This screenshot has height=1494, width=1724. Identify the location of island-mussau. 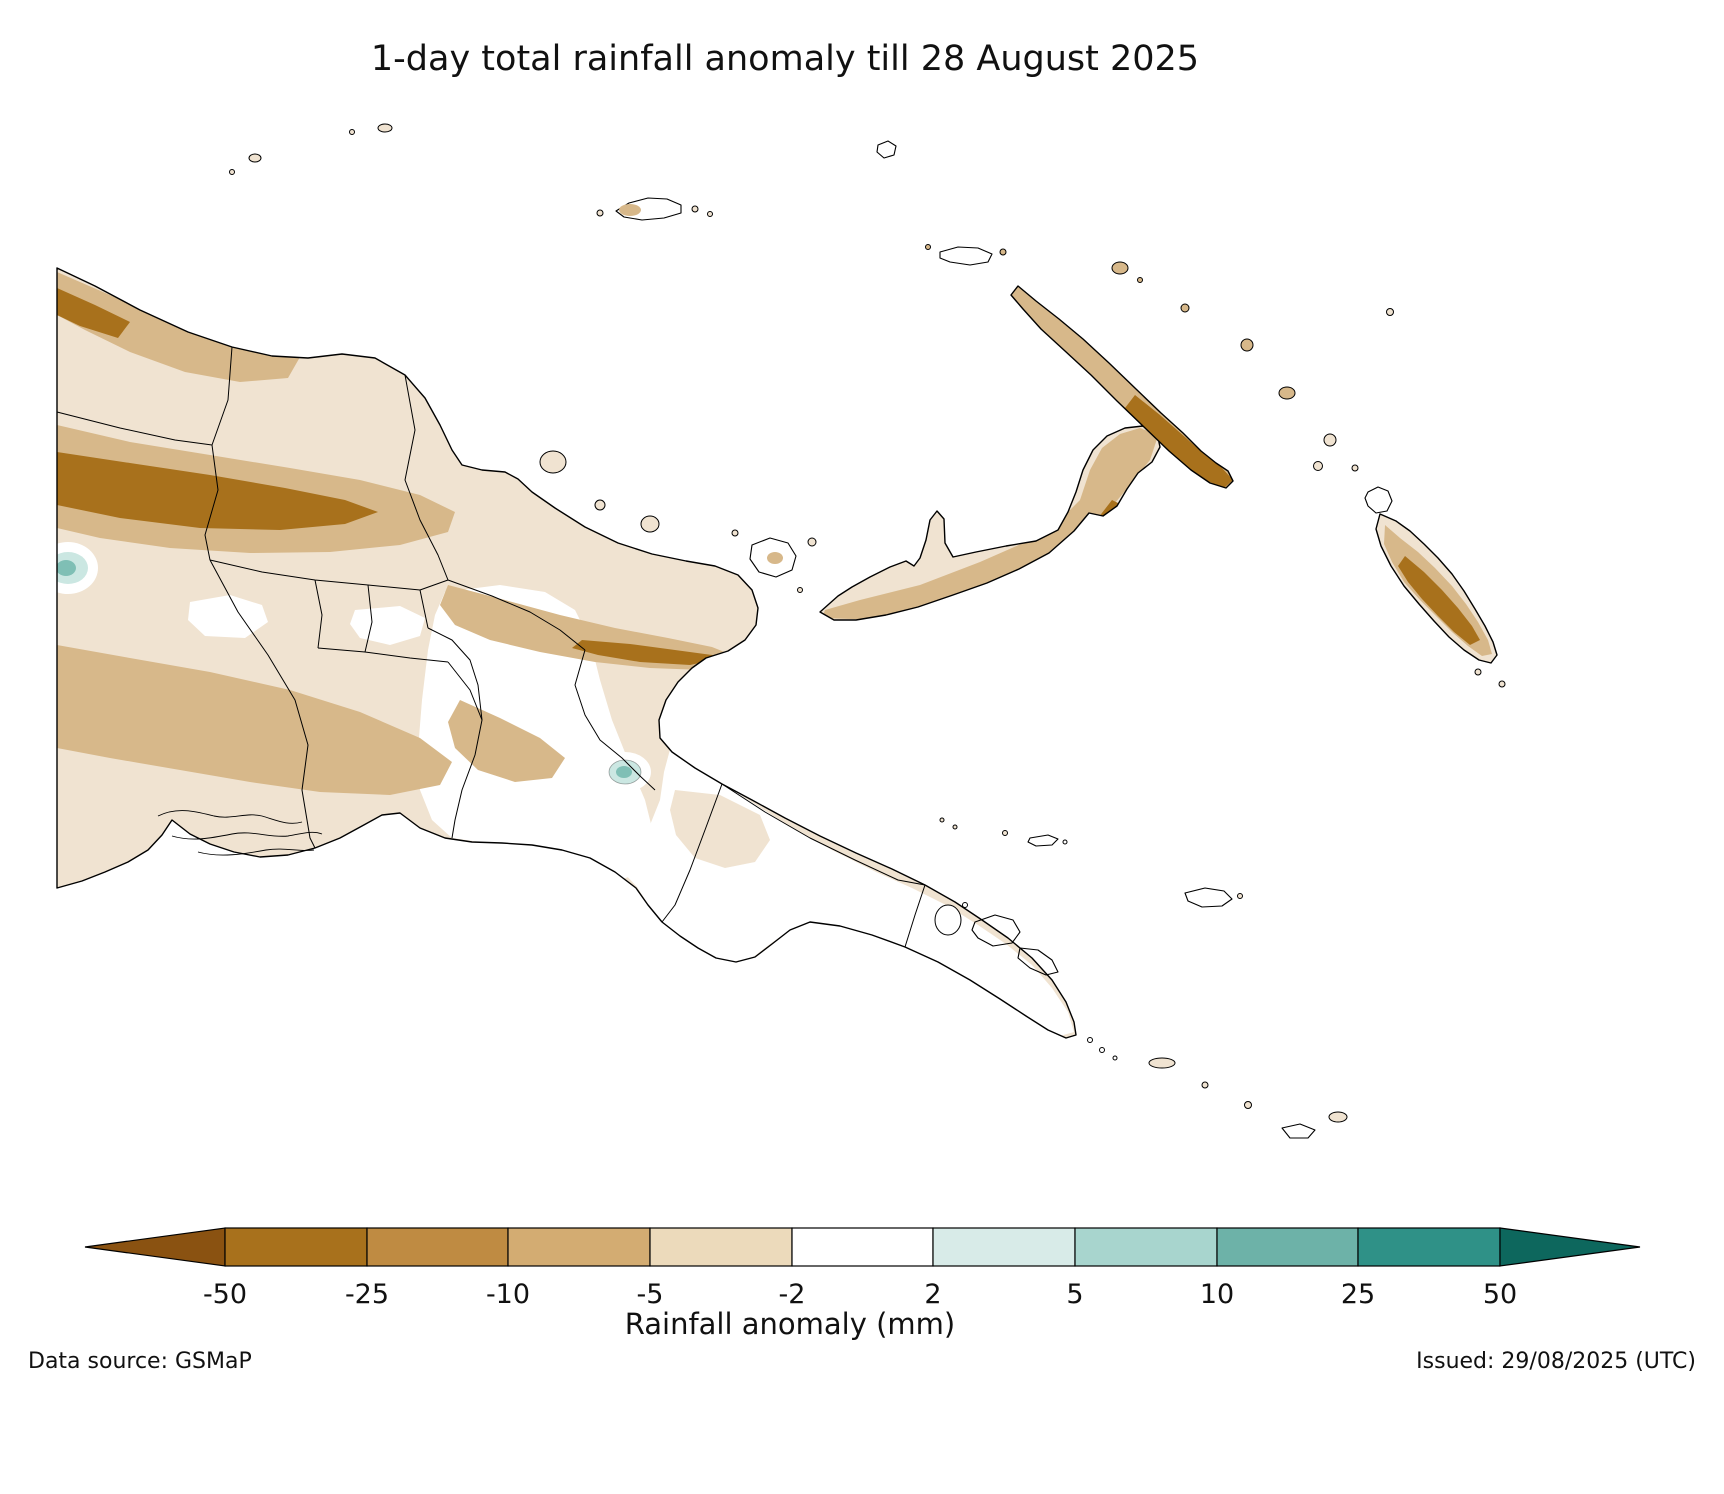
(1120, 268).